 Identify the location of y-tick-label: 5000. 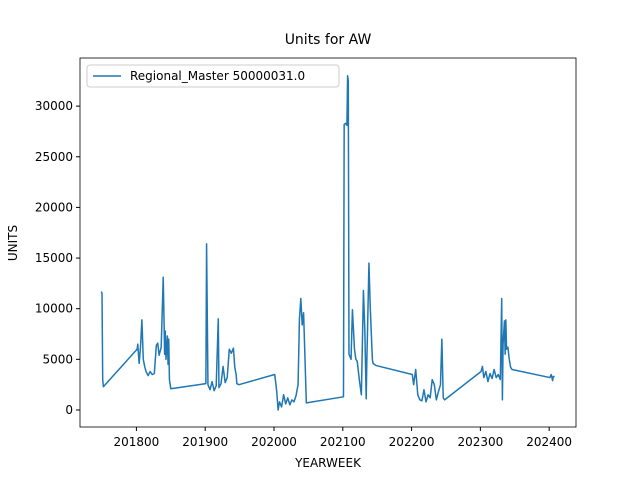
(57, 359).